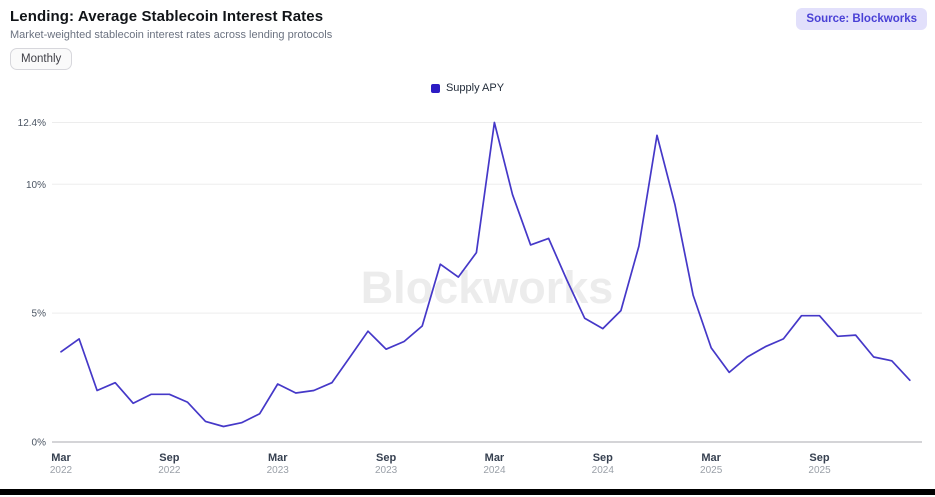  What do you see at coordinates (861, 19) in the screenshot?
I see `source-badge: Source: Blockworks` at bounding box center [861, 19].